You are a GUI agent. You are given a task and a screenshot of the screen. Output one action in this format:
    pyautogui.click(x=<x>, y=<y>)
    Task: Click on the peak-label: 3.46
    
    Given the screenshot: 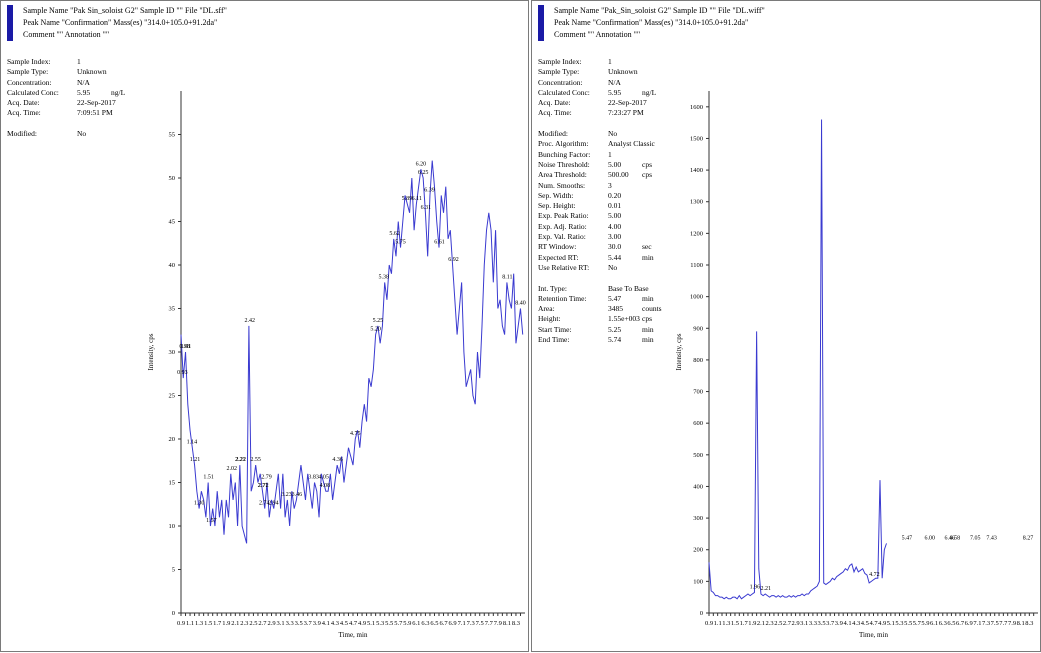 What is the action you would take?
    pyautogui.click(x=297, y=495)
    